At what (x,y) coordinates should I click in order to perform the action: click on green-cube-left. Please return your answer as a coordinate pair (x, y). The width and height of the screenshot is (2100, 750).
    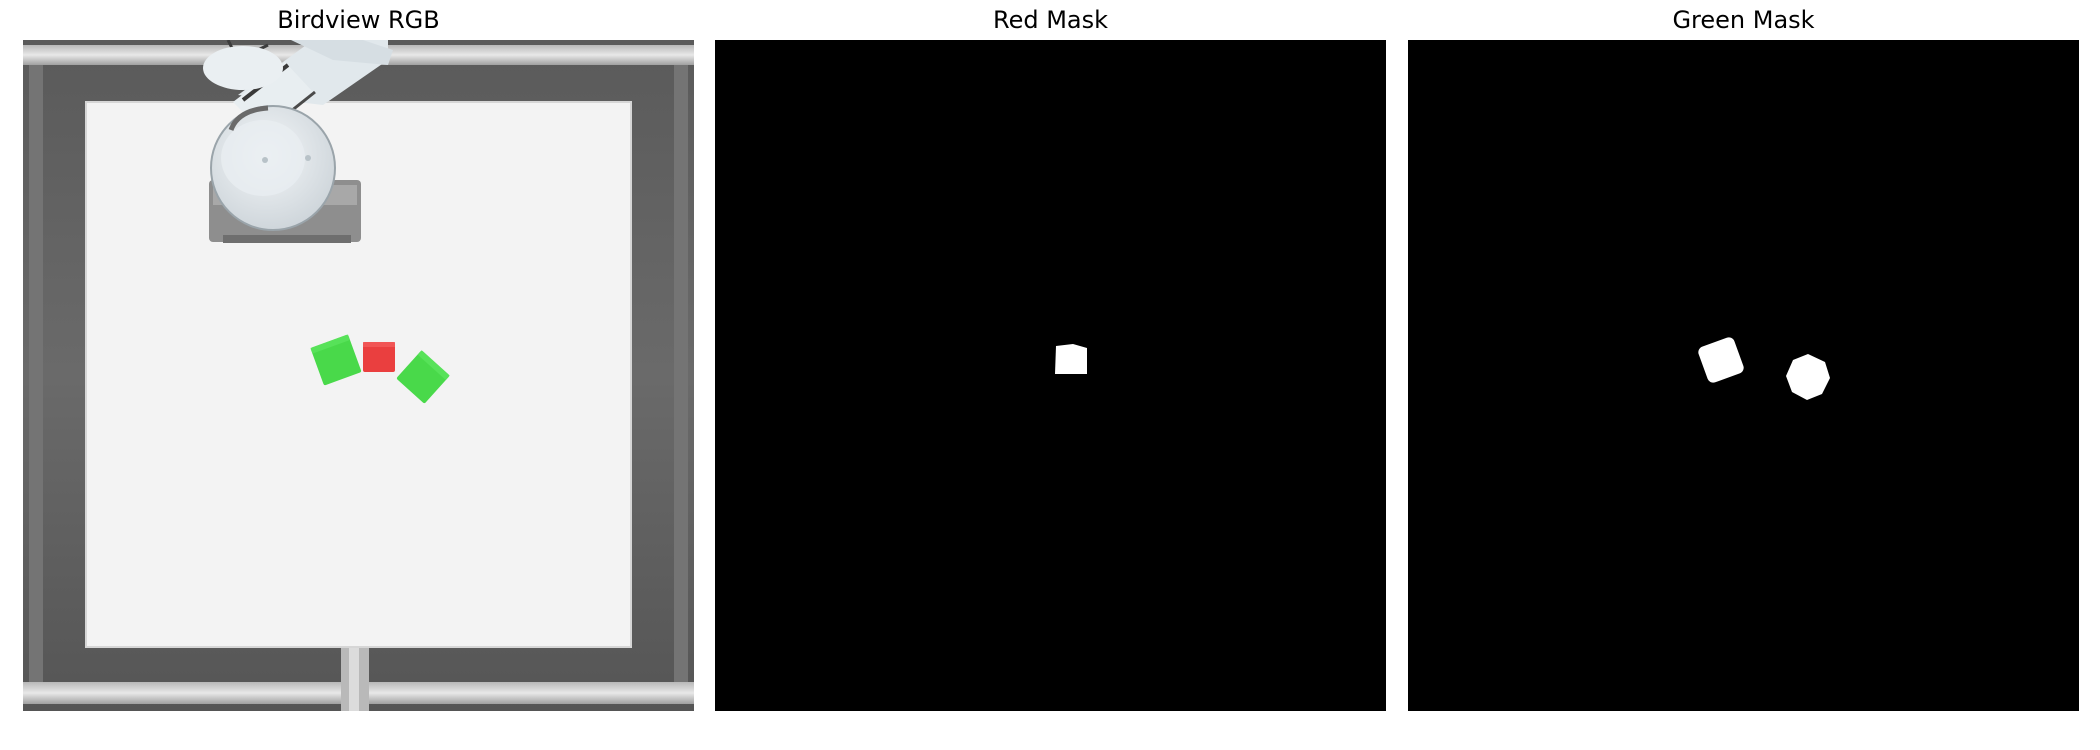
    Looking at the image, I should click on (336, 360).